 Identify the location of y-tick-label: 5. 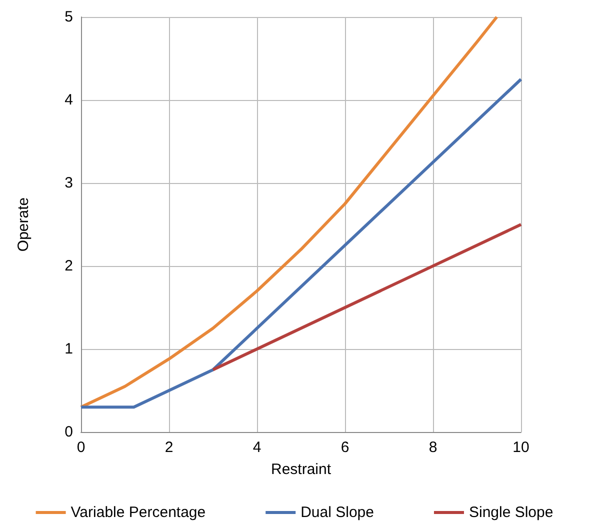
(68, 17).